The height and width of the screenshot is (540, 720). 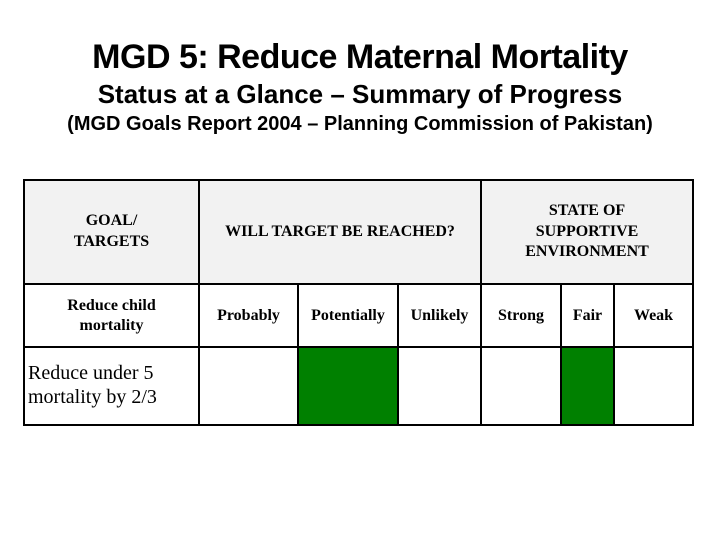 What do you see at coordinates (348, 386) in the screenshot?
I see `status-cell-potentially` at bounding box center [348, 386].